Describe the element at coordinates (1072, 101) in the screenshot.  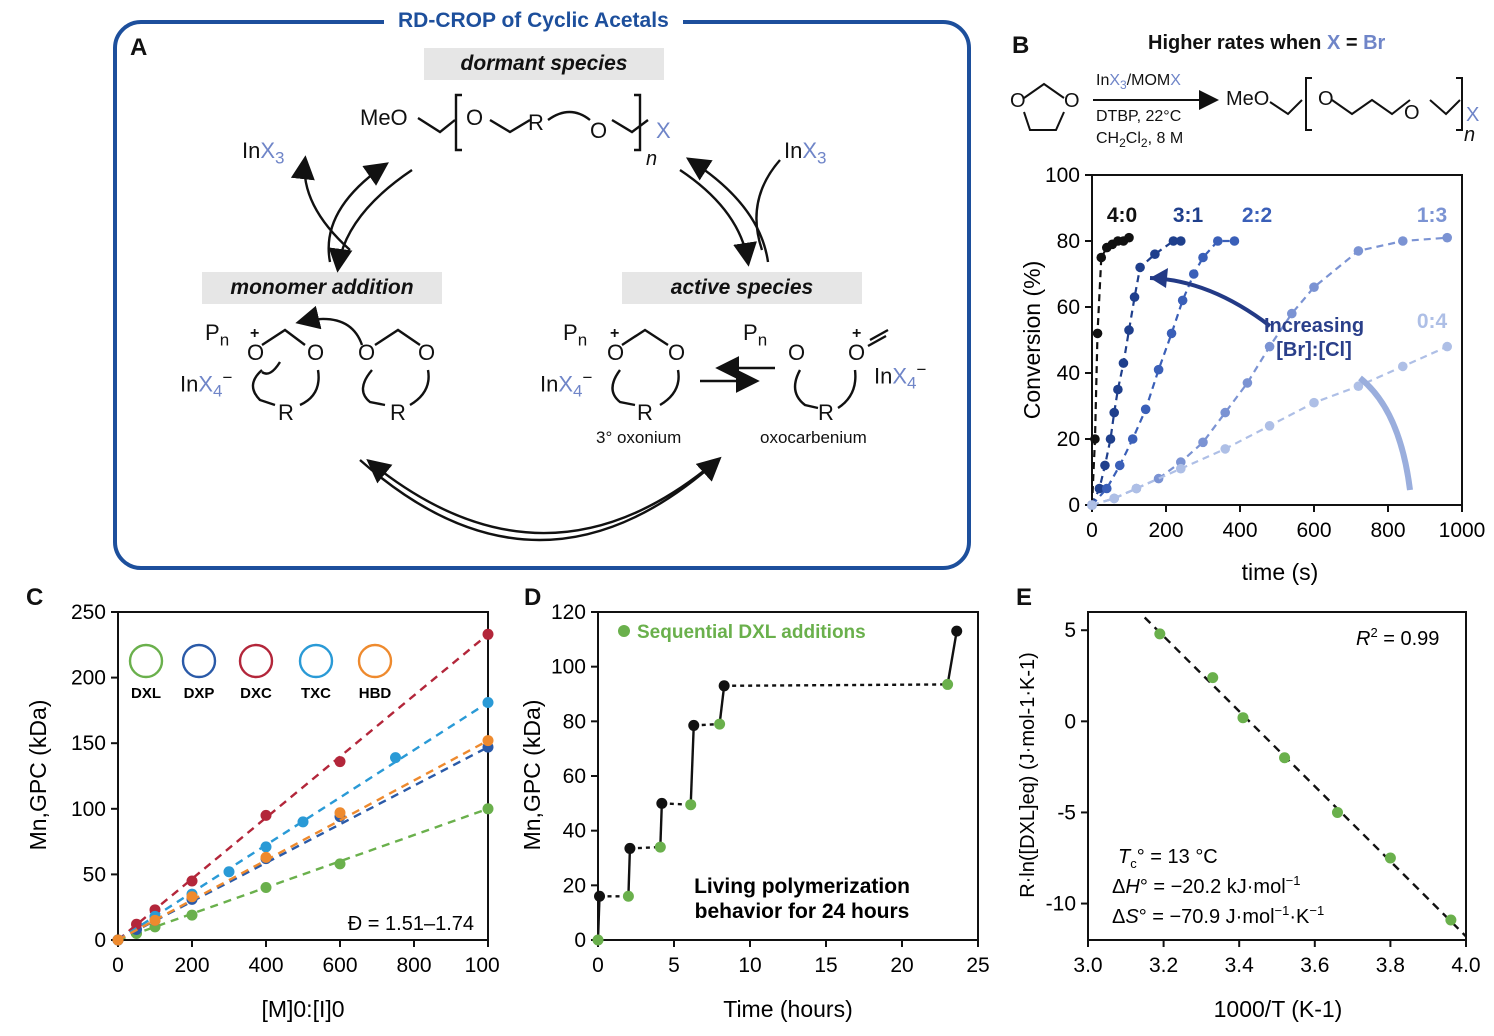
I see `reactant-o2: O` at that location.